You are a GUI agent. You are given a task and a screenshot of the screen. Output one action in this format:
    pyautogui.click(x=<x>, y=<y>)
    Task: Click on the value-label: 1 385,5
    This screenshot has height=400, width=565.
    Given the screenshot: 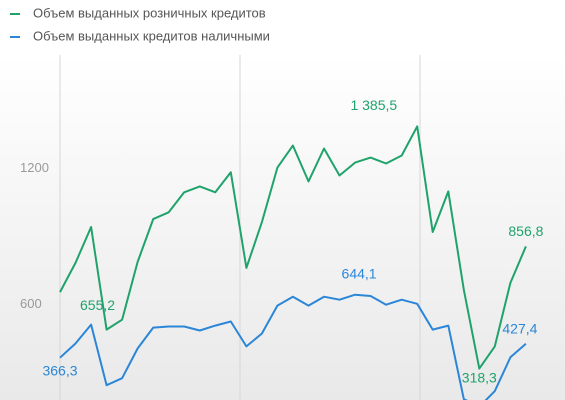 What is the action you would take?
    pyautogui.click(x=373, y=105)
    